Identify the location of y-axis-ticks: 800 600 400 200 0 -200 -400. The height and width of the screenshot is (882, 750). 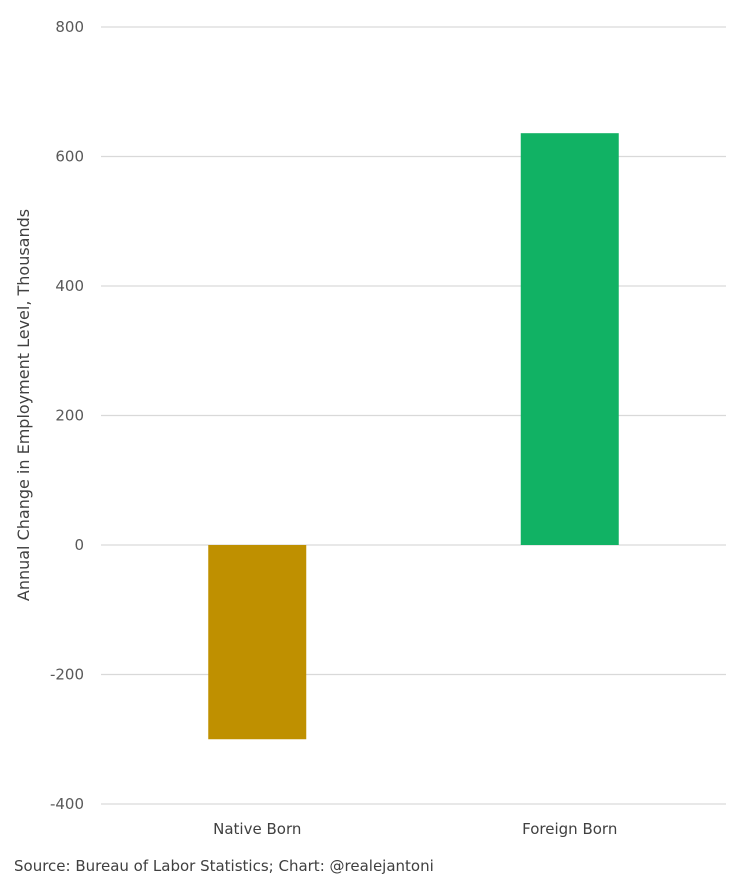
(67, 415).